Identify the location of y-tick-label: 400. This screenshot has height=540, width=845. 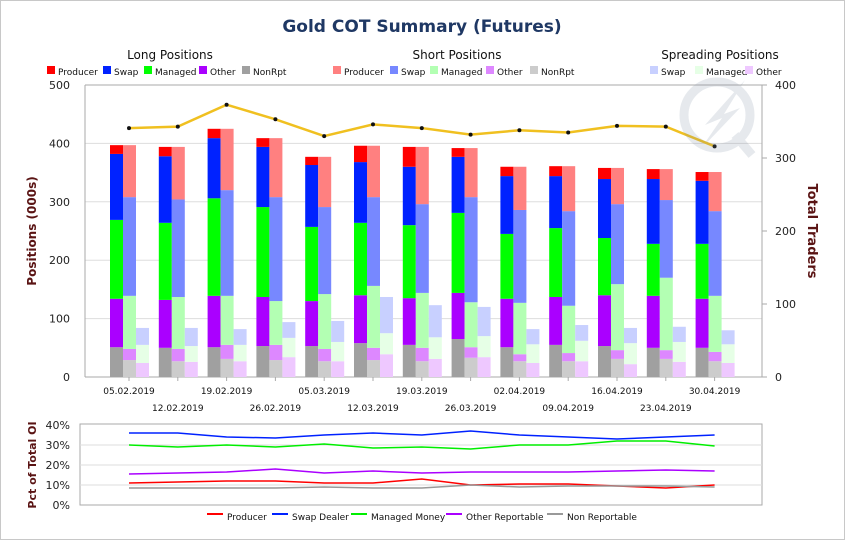
(59, 143).